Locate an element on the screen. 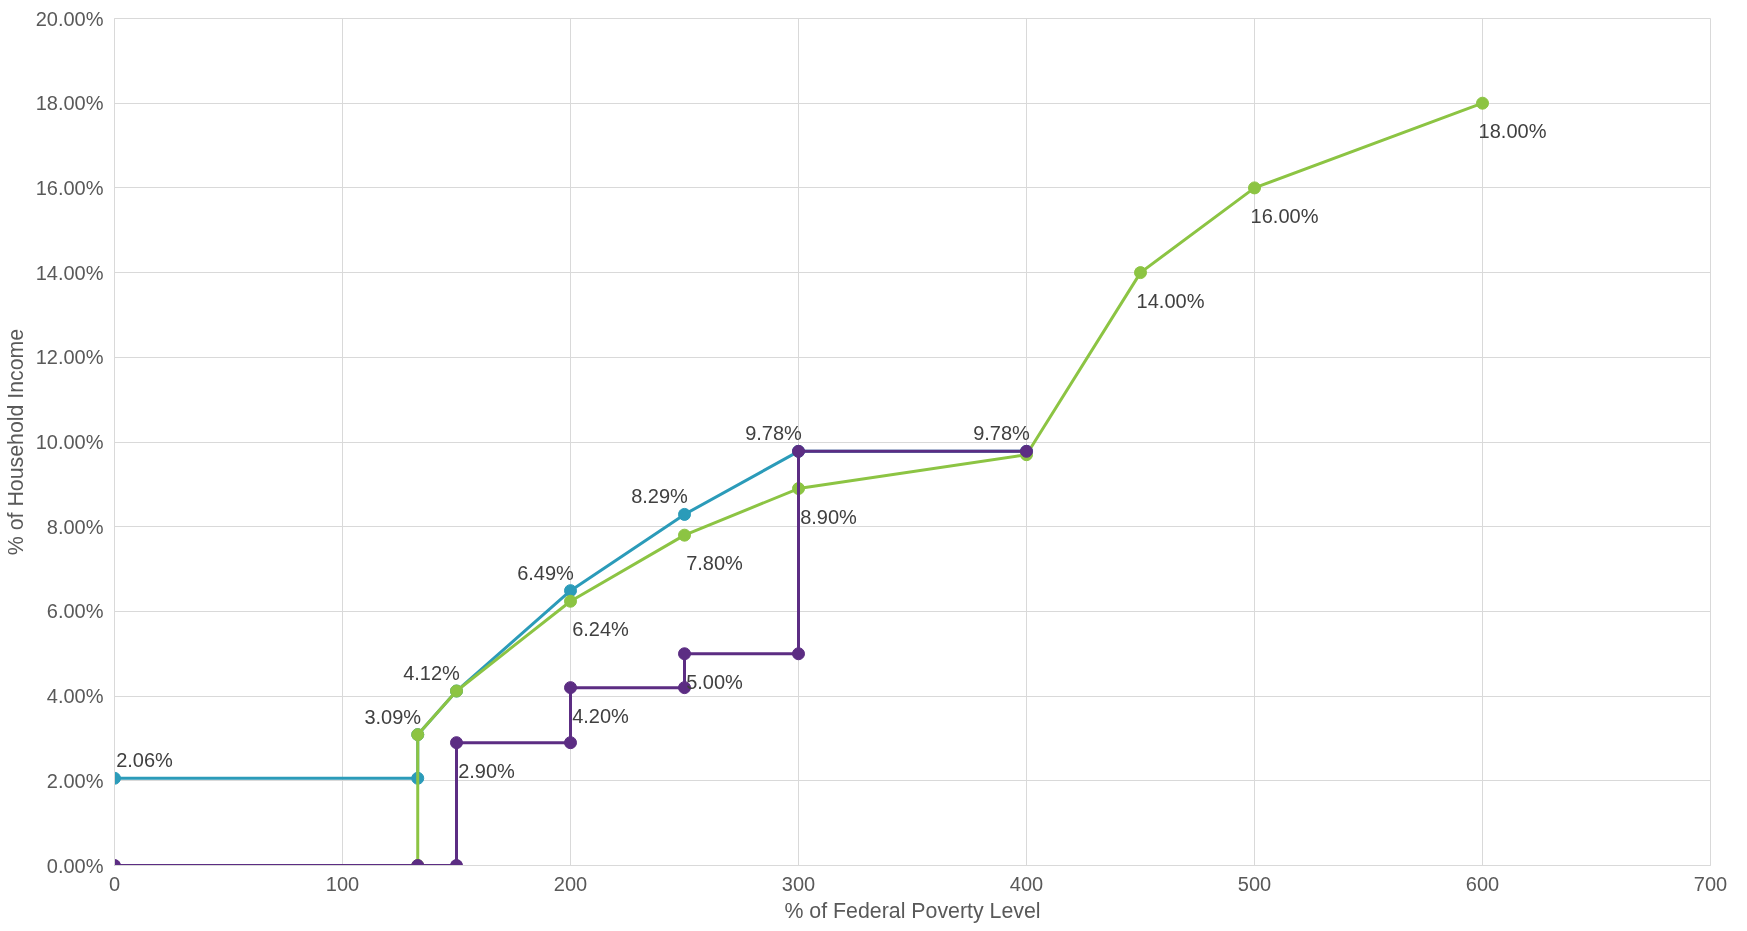 The height and width of the screenshot is (931, 1747). y-tick-label: 0.00% is located at coordinates (75, 865).